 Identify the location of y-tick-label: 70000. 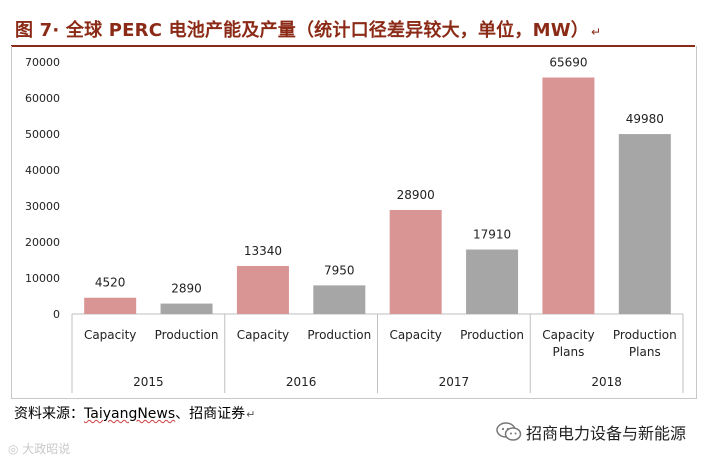
(42, 62).